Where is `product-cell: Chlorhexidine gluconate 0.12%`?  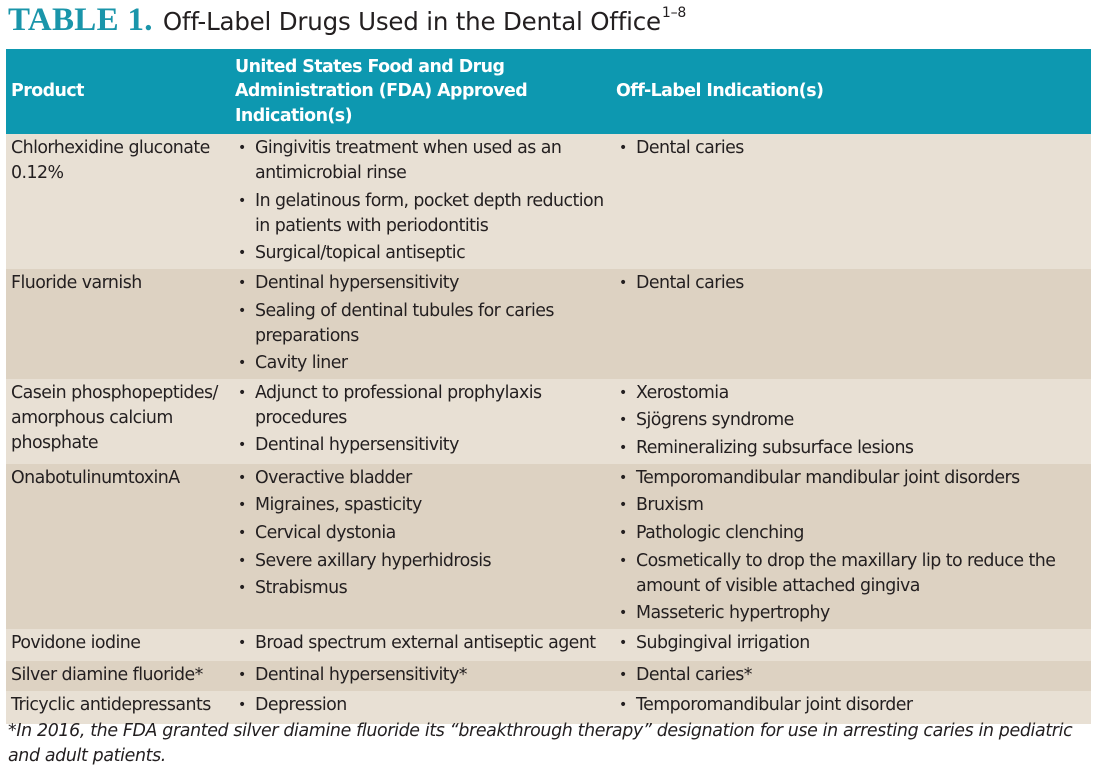
product-cell: Chlorhexidine gluconate 0.12% is located at coordinates (118, 201).